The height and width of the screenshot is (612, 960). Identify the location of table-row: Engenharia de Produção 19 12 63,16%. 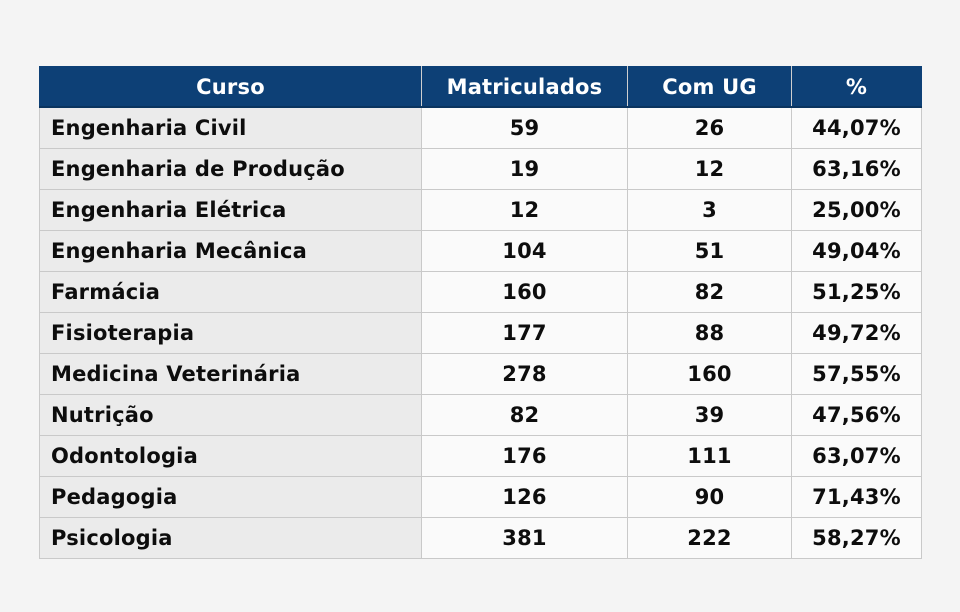
(480, 169).